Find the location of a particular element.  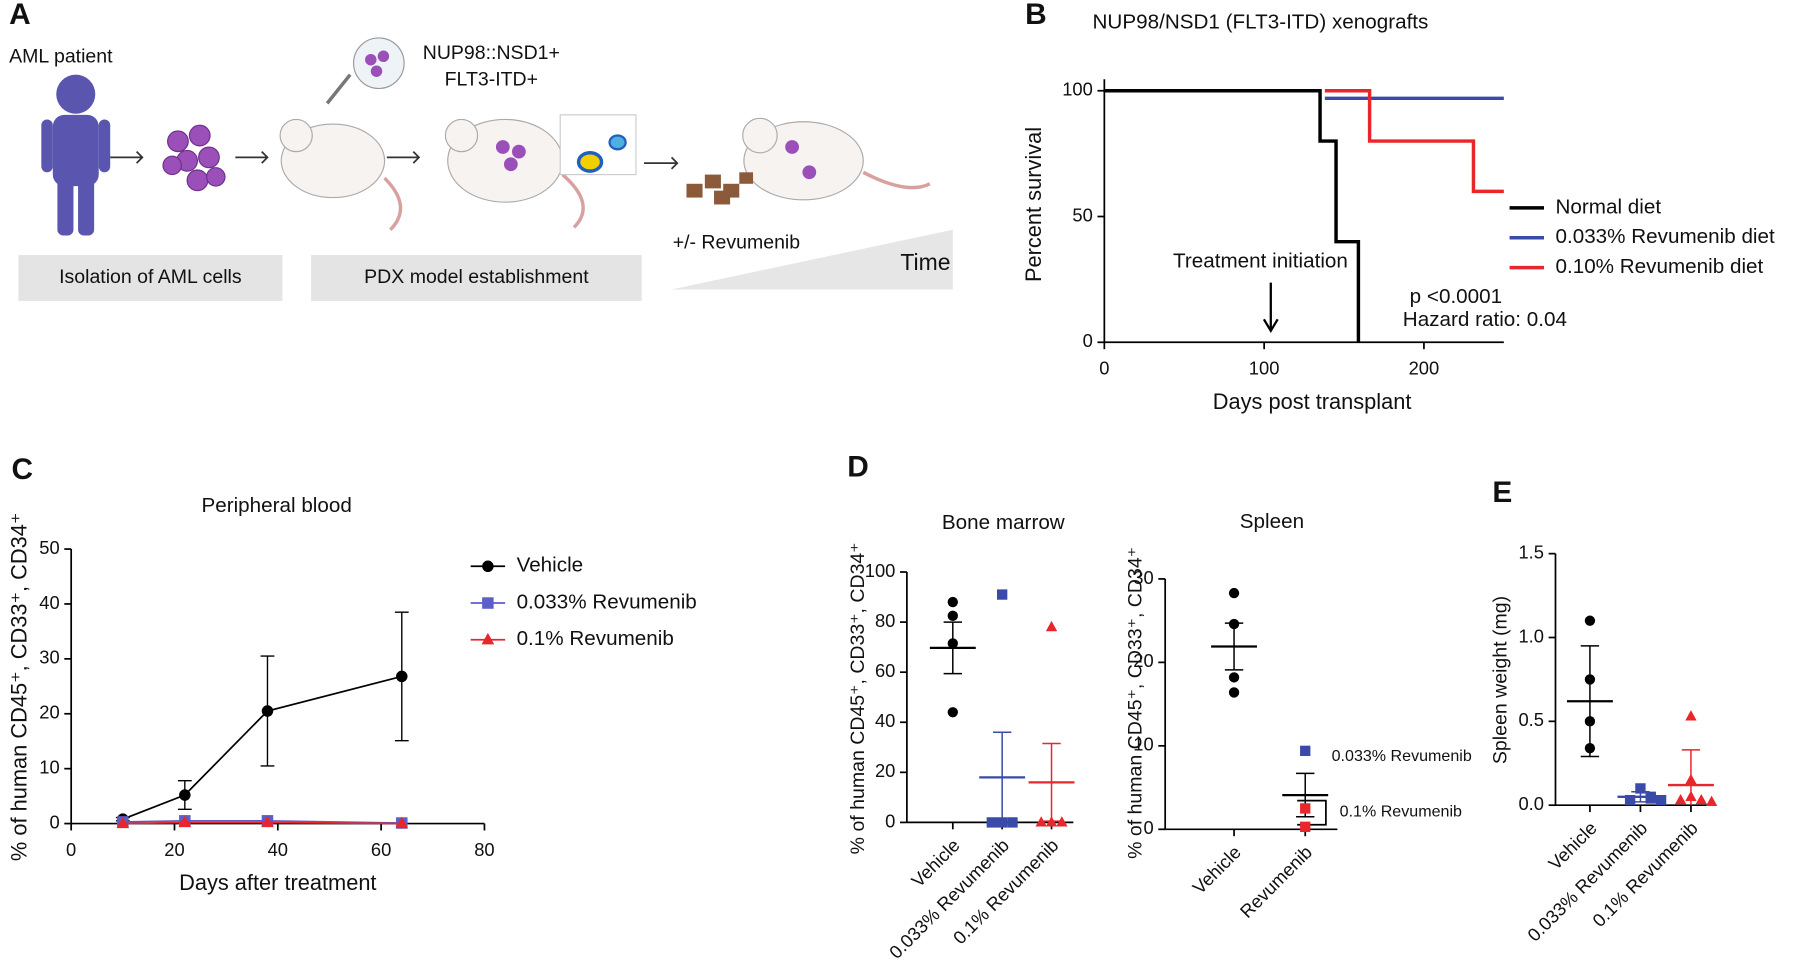

y-tick-label: 60 is located at coordinates (885, 670).